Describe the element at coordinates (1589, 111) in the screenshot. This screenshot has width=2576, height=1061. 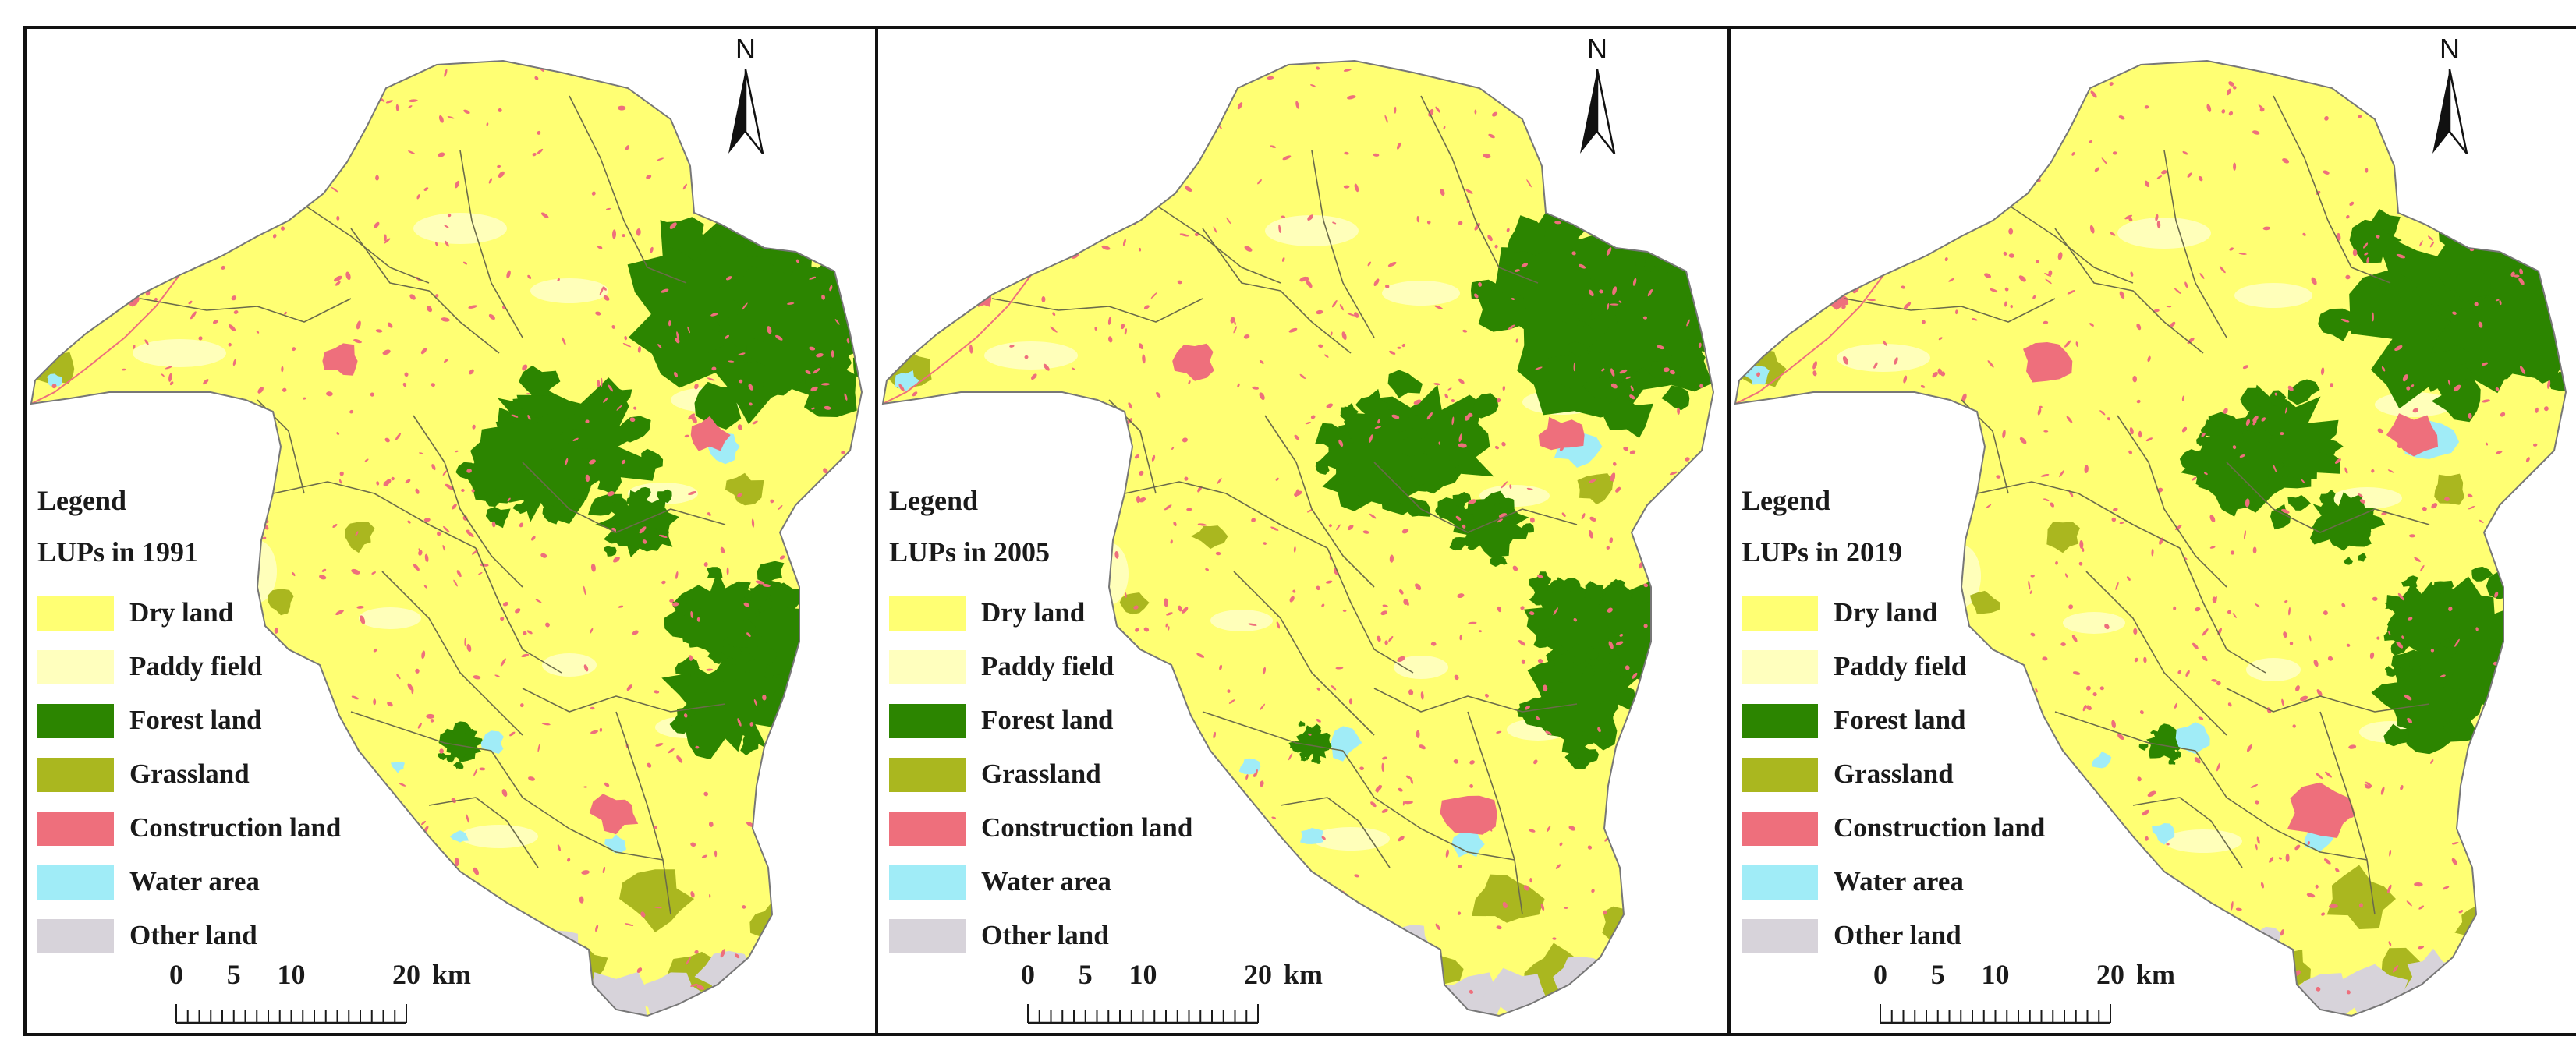
I see `north-arrow-left` at that location.